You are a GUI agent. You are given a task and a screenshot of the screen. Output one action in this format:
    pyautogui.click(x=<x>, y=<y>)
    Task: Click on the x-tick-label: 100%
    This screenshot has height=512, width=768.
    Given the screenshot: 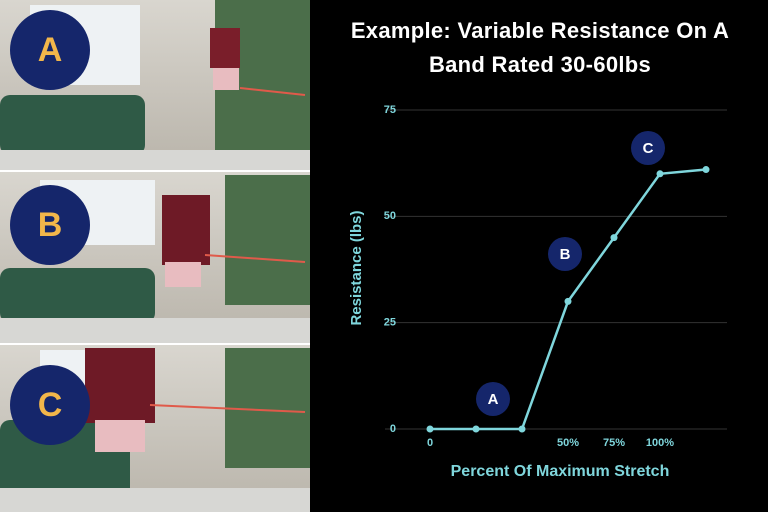 What is the action you would take?
    pyautogui.click(x=660, y=443)
    